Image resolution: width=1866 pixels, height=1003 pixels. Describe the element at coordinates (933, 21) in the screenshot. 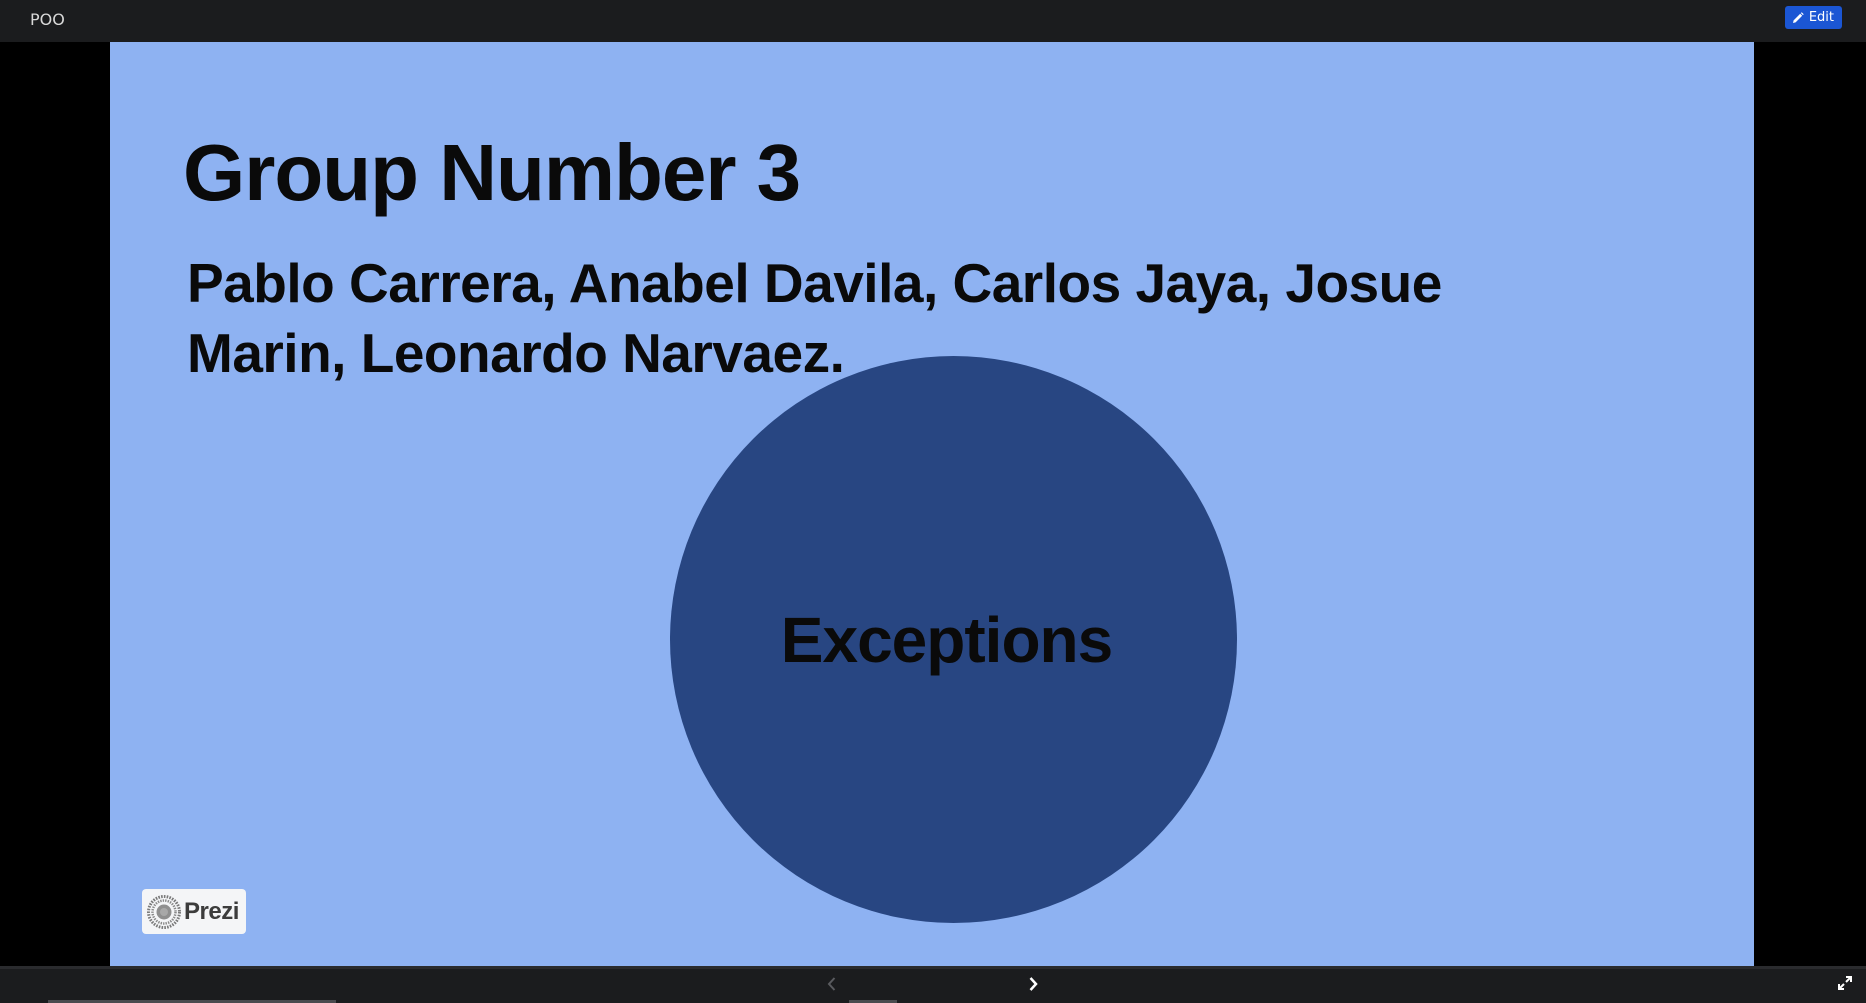

I see `top-toolbar: POO Edit` at that location.